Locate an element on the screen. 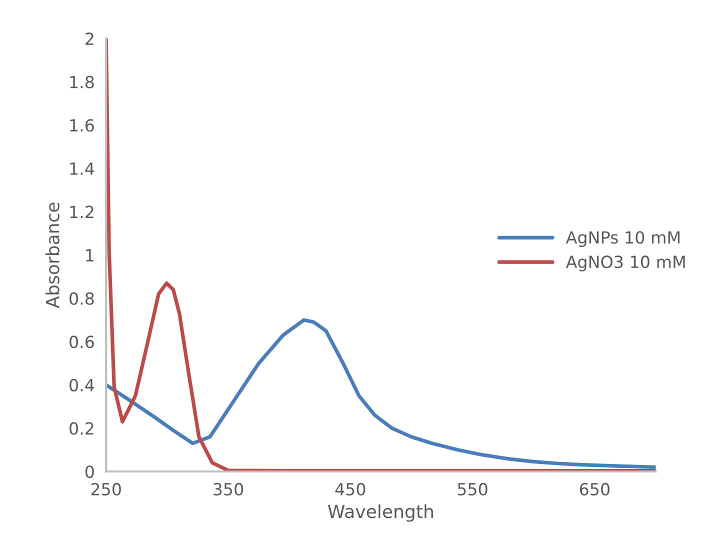 The height and width of the screenshot is (558, 712). y-tick-label: 0 is located at coordinates (89, 471).